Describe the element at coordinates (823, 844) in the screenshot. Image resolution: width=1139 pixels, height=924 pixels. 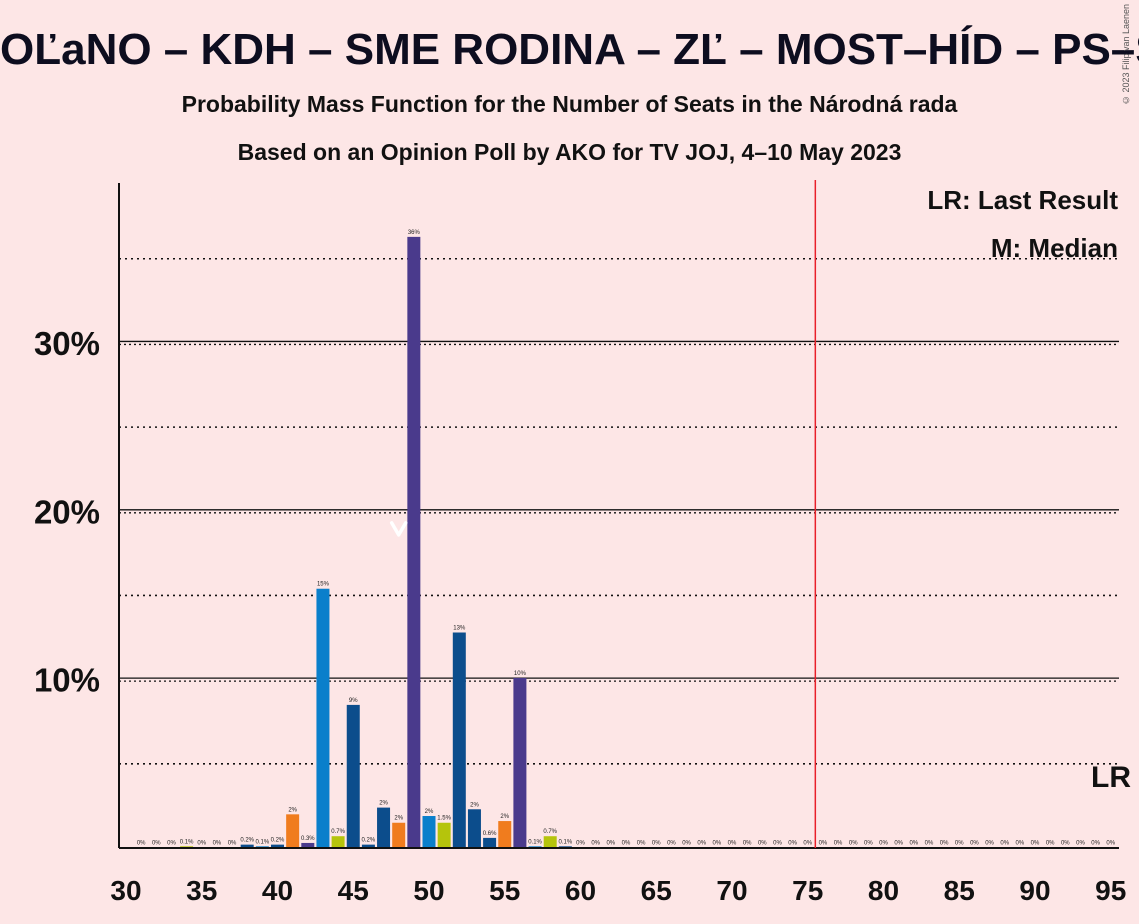
I see `bar-label-seat-76: 0%` at that location.